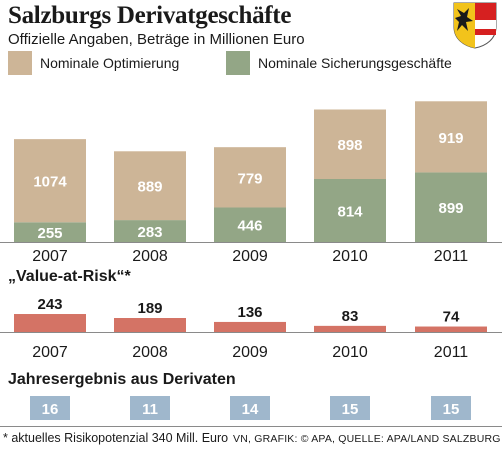 The height and width of the screenshot is (449, 502). I want to click on tick-label-2011: 2011, so click(451, 256).